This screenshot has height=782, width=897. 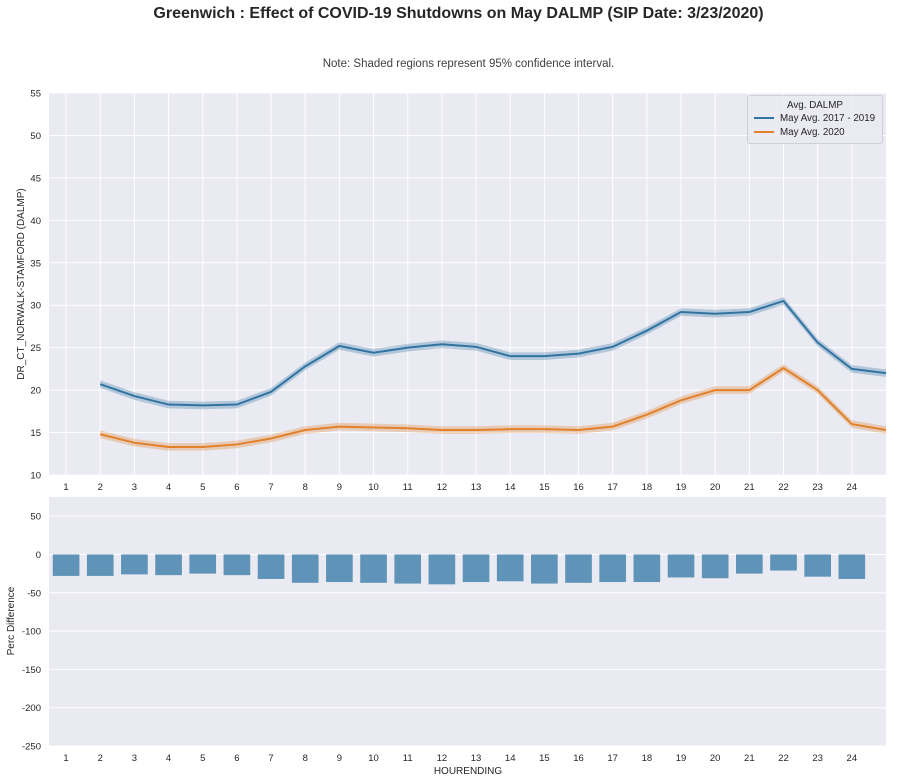 What do you see at coordinates (65, 758) in the screenshot?
I see `bottom-x-tick: 1` at bounding box center [65, 758].